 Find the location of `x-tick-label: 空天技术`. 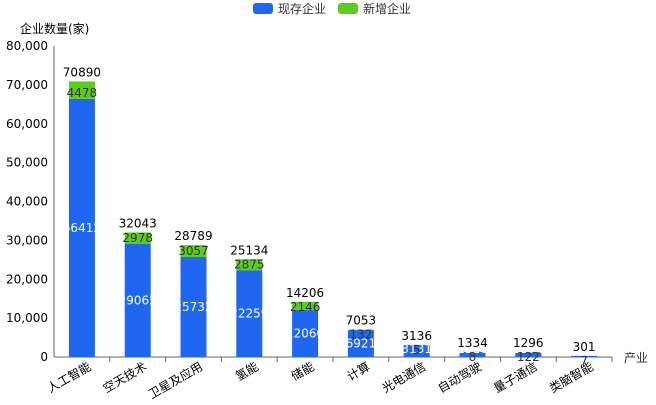

x-tick-label: 空天技术 is located at coordinates (125, 377).